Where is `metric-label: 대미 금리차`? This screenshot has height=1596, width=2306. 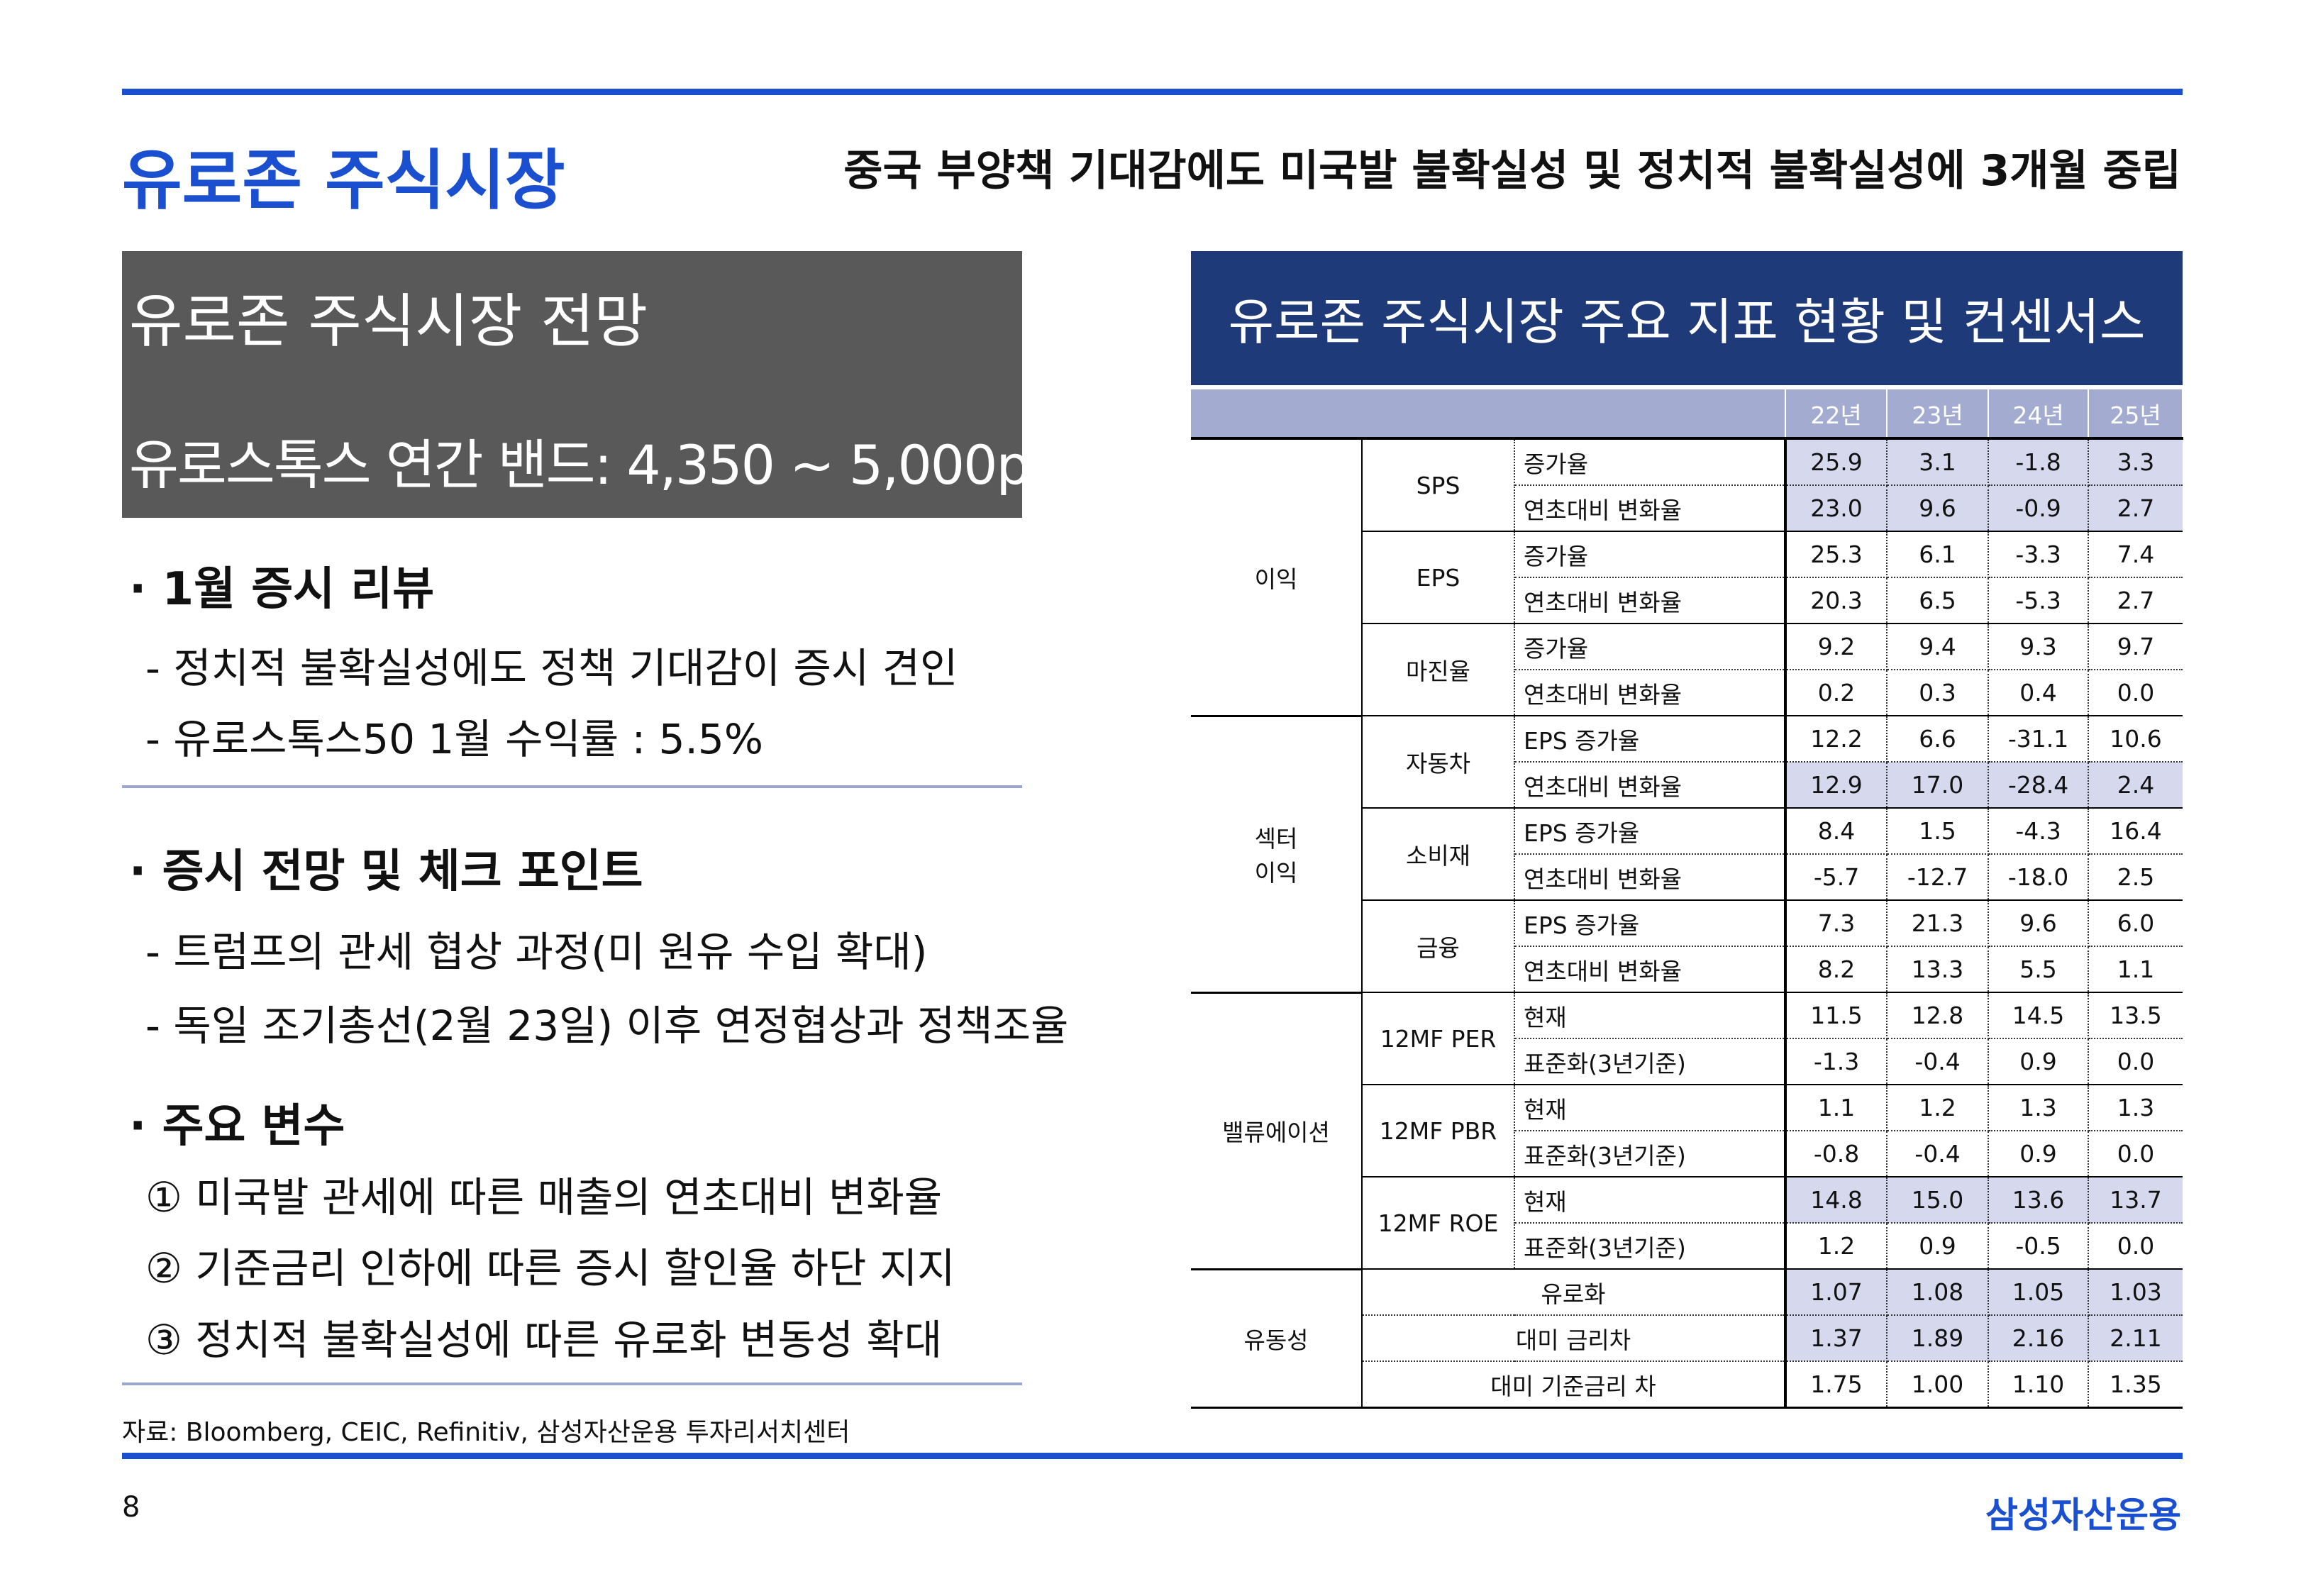
metric-label: 대미 금리차 is located at coordinates (1574, 1338).